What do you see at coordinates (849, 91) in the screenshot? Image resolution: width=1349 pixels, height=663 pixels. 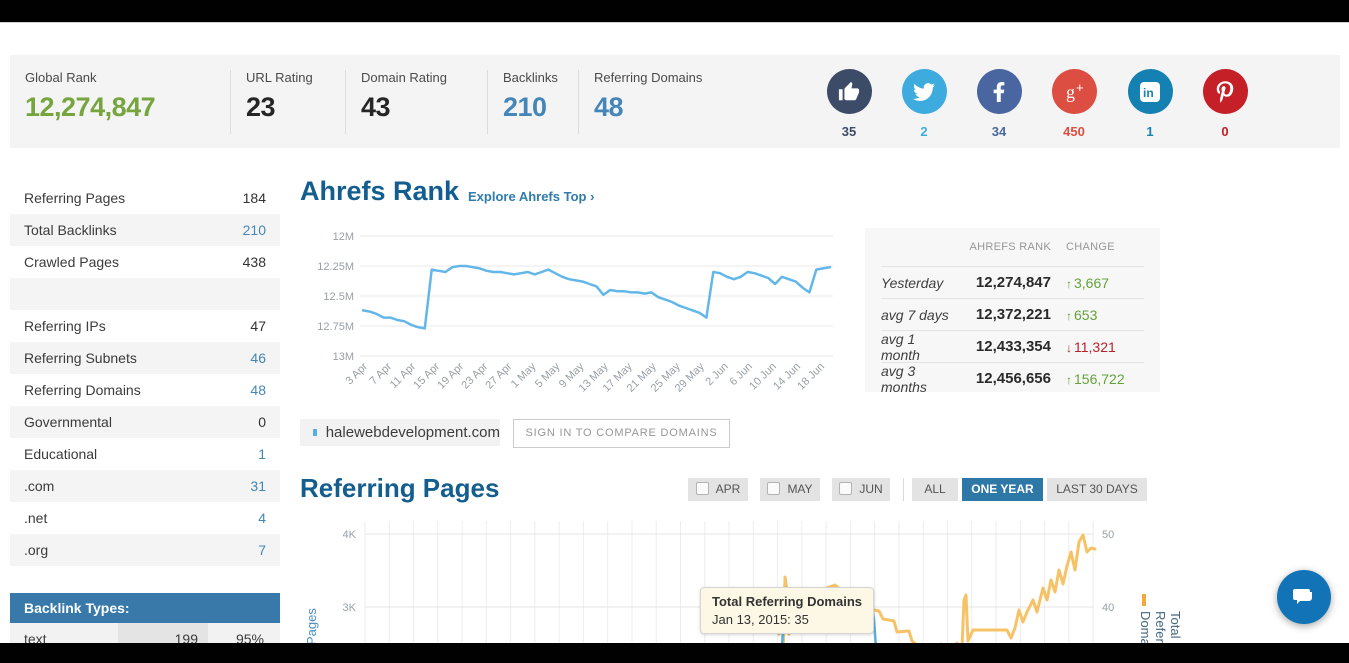 I see `thumbs-up-icon` at bounding box center [849, 91].